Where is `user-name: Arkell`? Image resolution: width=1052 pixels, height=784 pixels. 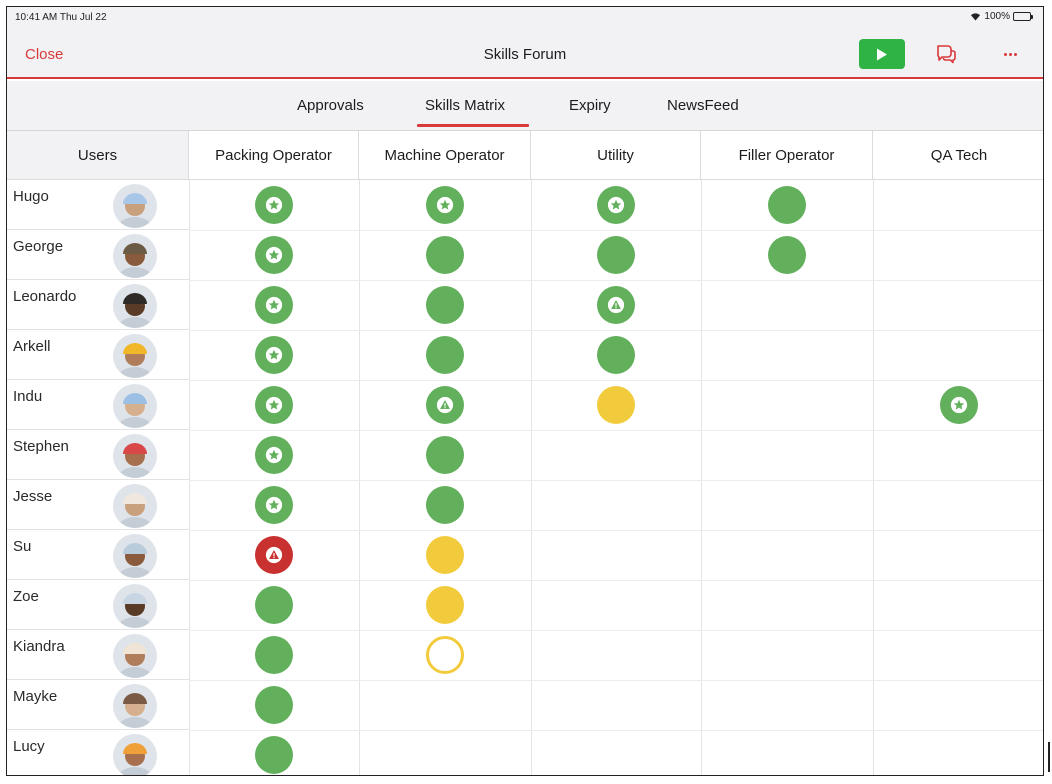
user-name: Arkell is located at coordinates (32, 346).